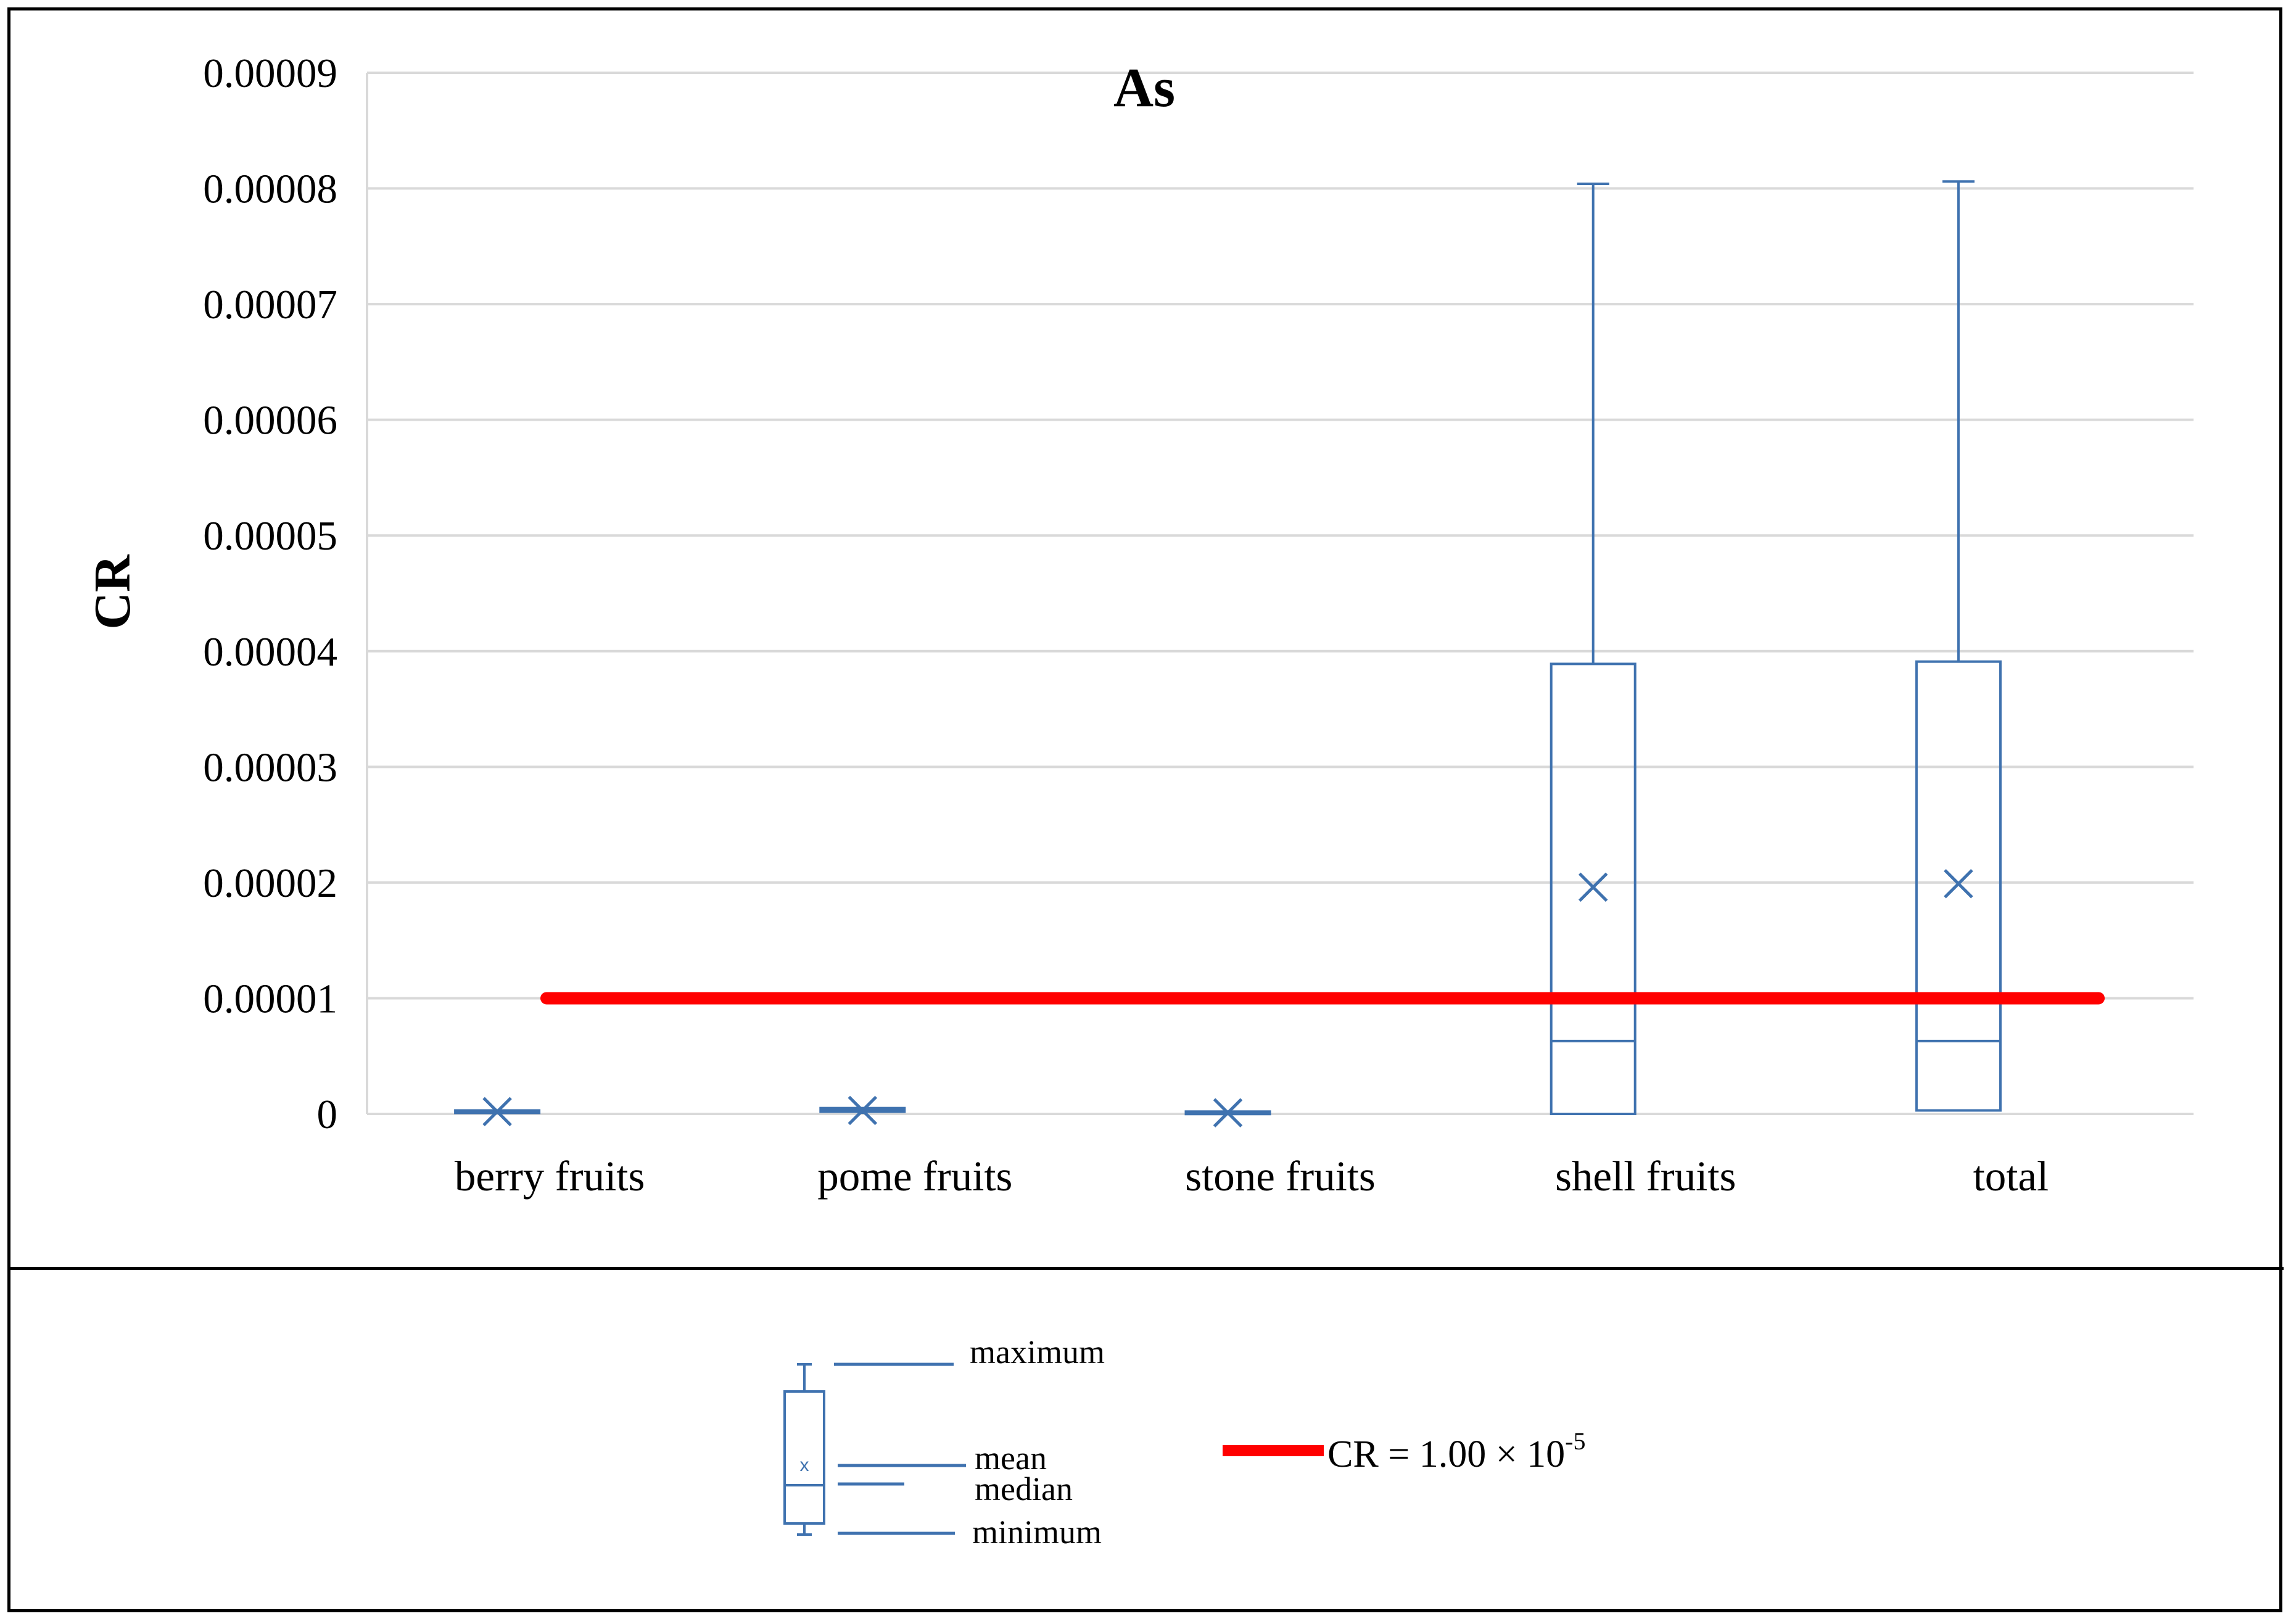  Describe the element at coordinates (270, 73) in the screenshot. I see `y-tick-label-9: 0.00009` at that location.